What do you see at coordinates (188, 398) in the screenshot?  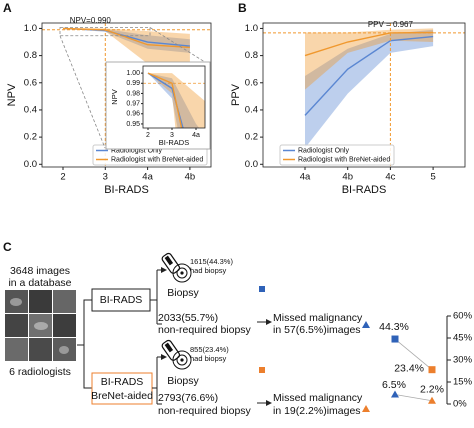 I see `non-required-text: 2793(76.6%)` at bounding box center [188, 398].